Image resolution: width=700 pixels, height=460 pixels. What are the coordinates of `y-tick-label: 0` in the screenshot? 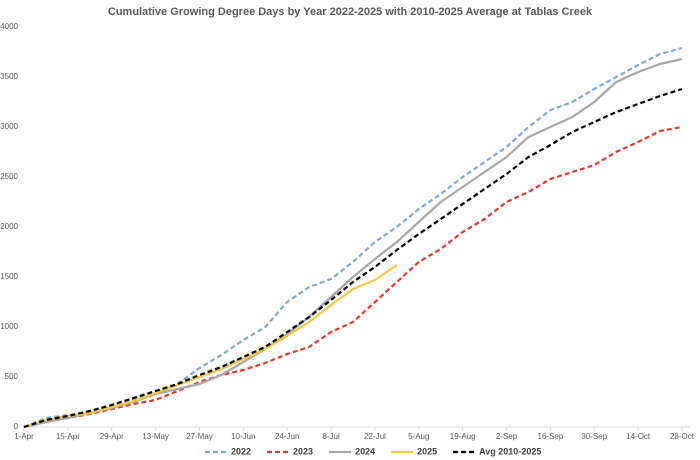 It's located at (16, 426).